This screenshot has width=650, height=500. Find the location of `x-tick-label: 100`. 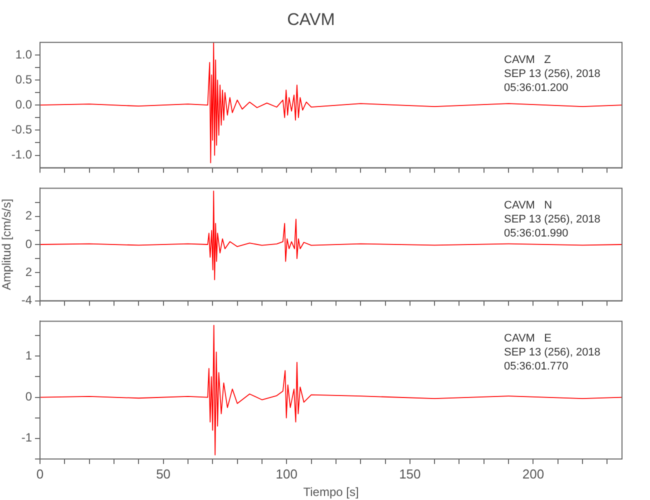

x-tick-label: 100 is located at coordinates (287, 474).